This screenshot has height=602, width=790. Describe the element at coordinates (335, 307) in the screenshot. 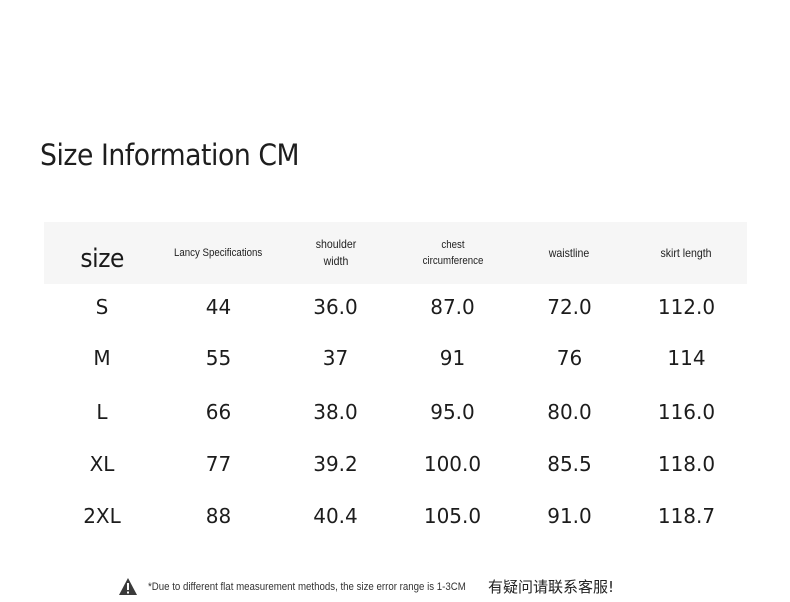

I see `cell-shoulder: 36.0` at that location.